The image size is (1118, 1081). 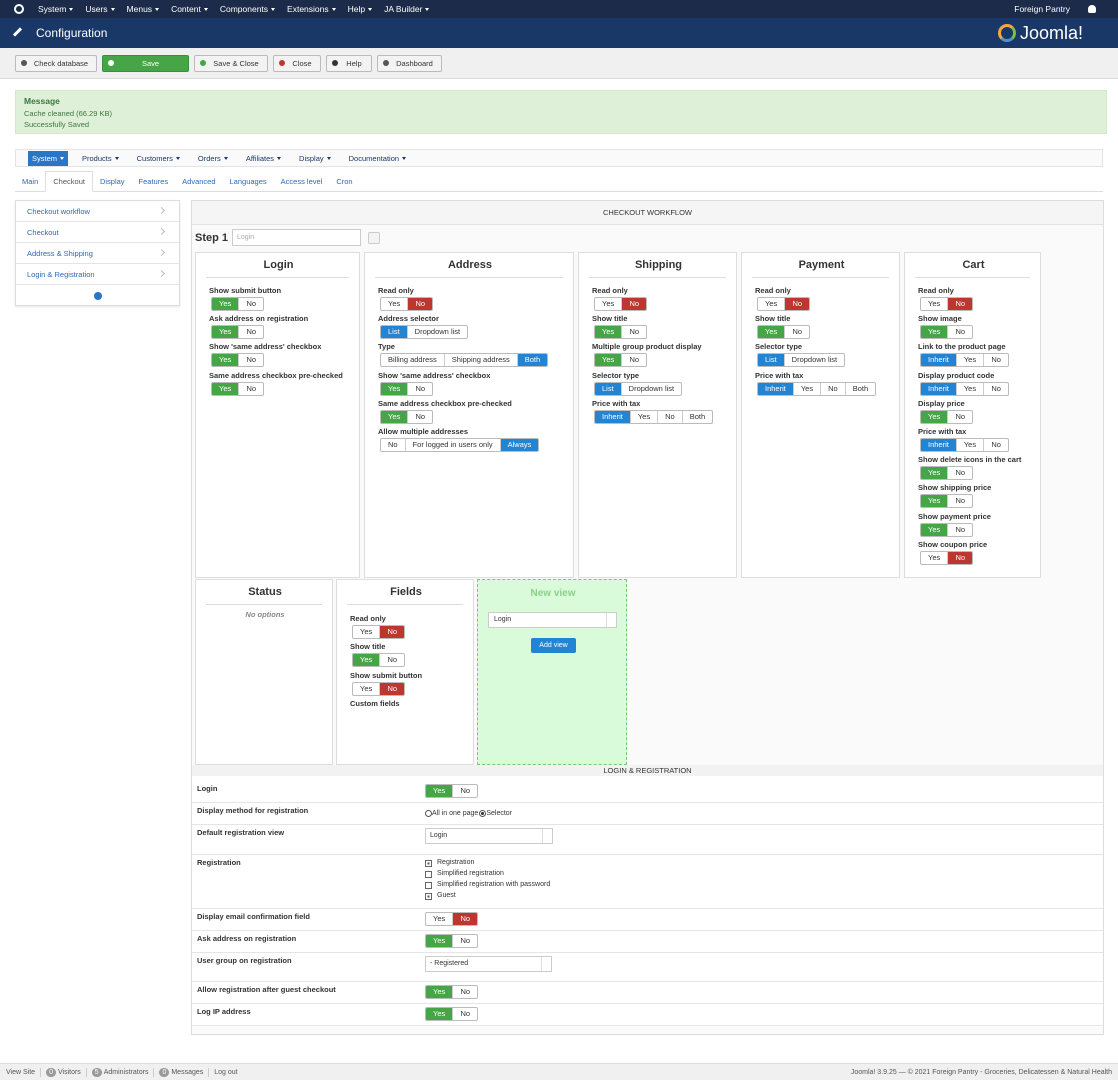 What do you see at coordinates (1042, 9) in the screenshot?
I see `site-link: Foreign Pantry` at bounding box center [1042, 9].